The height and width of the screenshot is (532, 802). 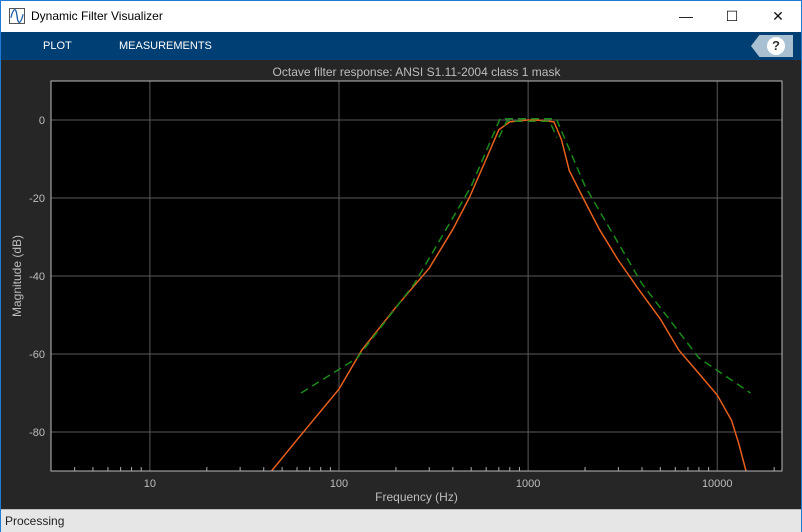 What do you see at coordinates (401, 46) in the screenshot?
I see `toolstrip: PLOT MEASUREMENTS ?` at bounding box center [401, 46].